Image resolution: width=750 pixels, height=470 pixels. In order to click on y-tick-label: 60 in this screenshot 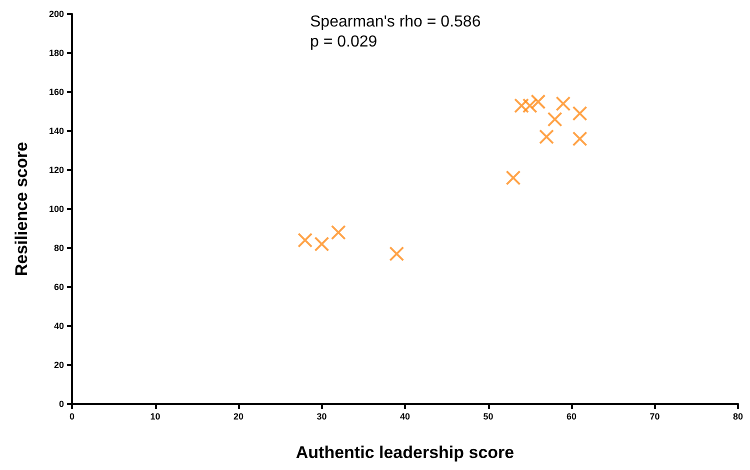, I will do `click(59, 287)`.